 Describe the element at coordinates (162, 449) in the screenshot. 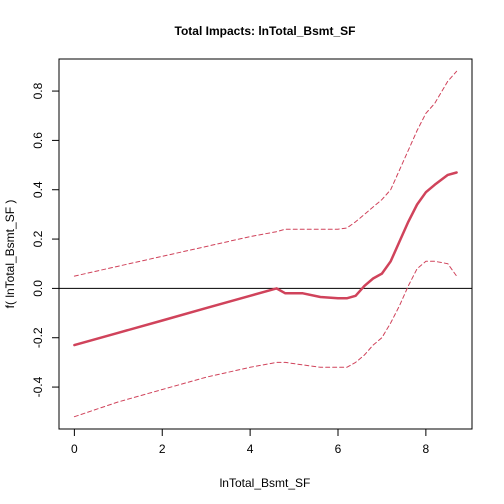

I see `x-tick-label: 2` at that location.